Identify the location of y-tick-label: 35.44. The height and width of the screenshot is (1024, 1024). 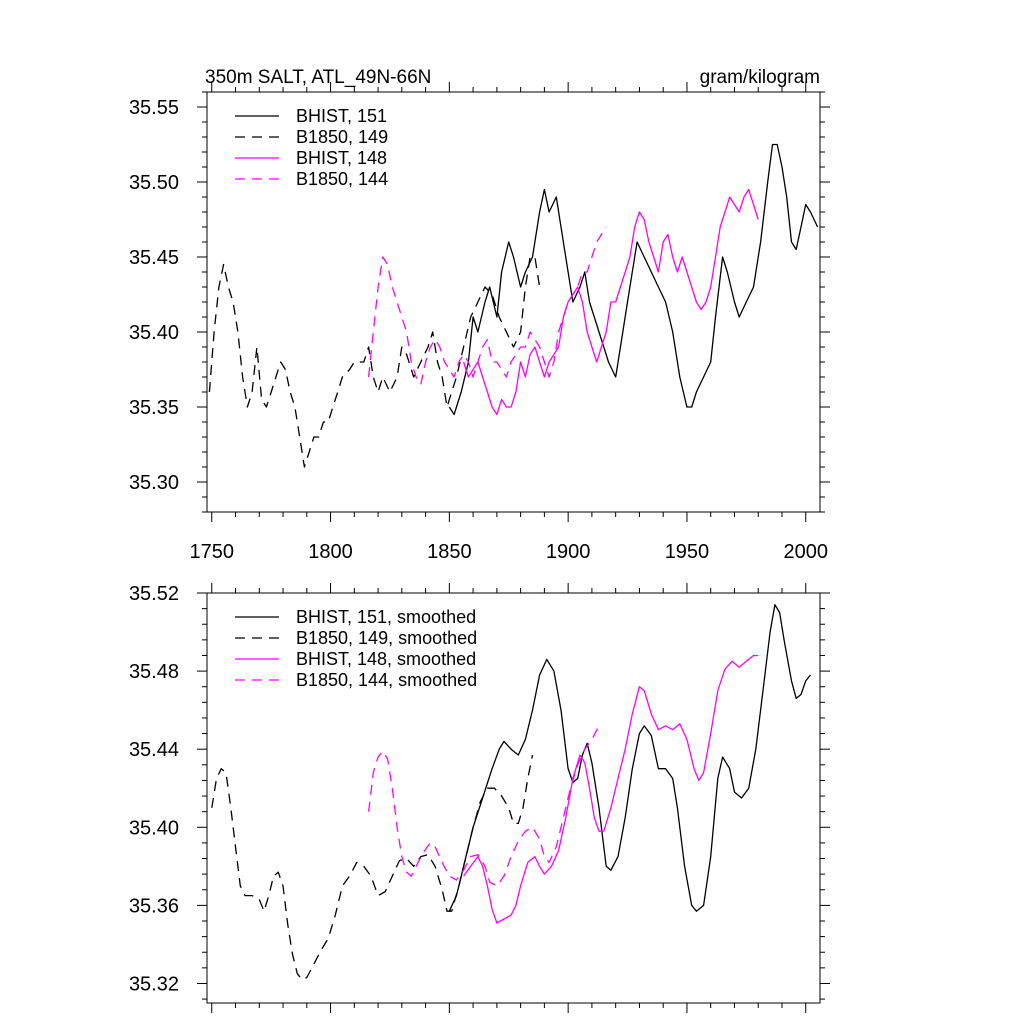
(154, 750).